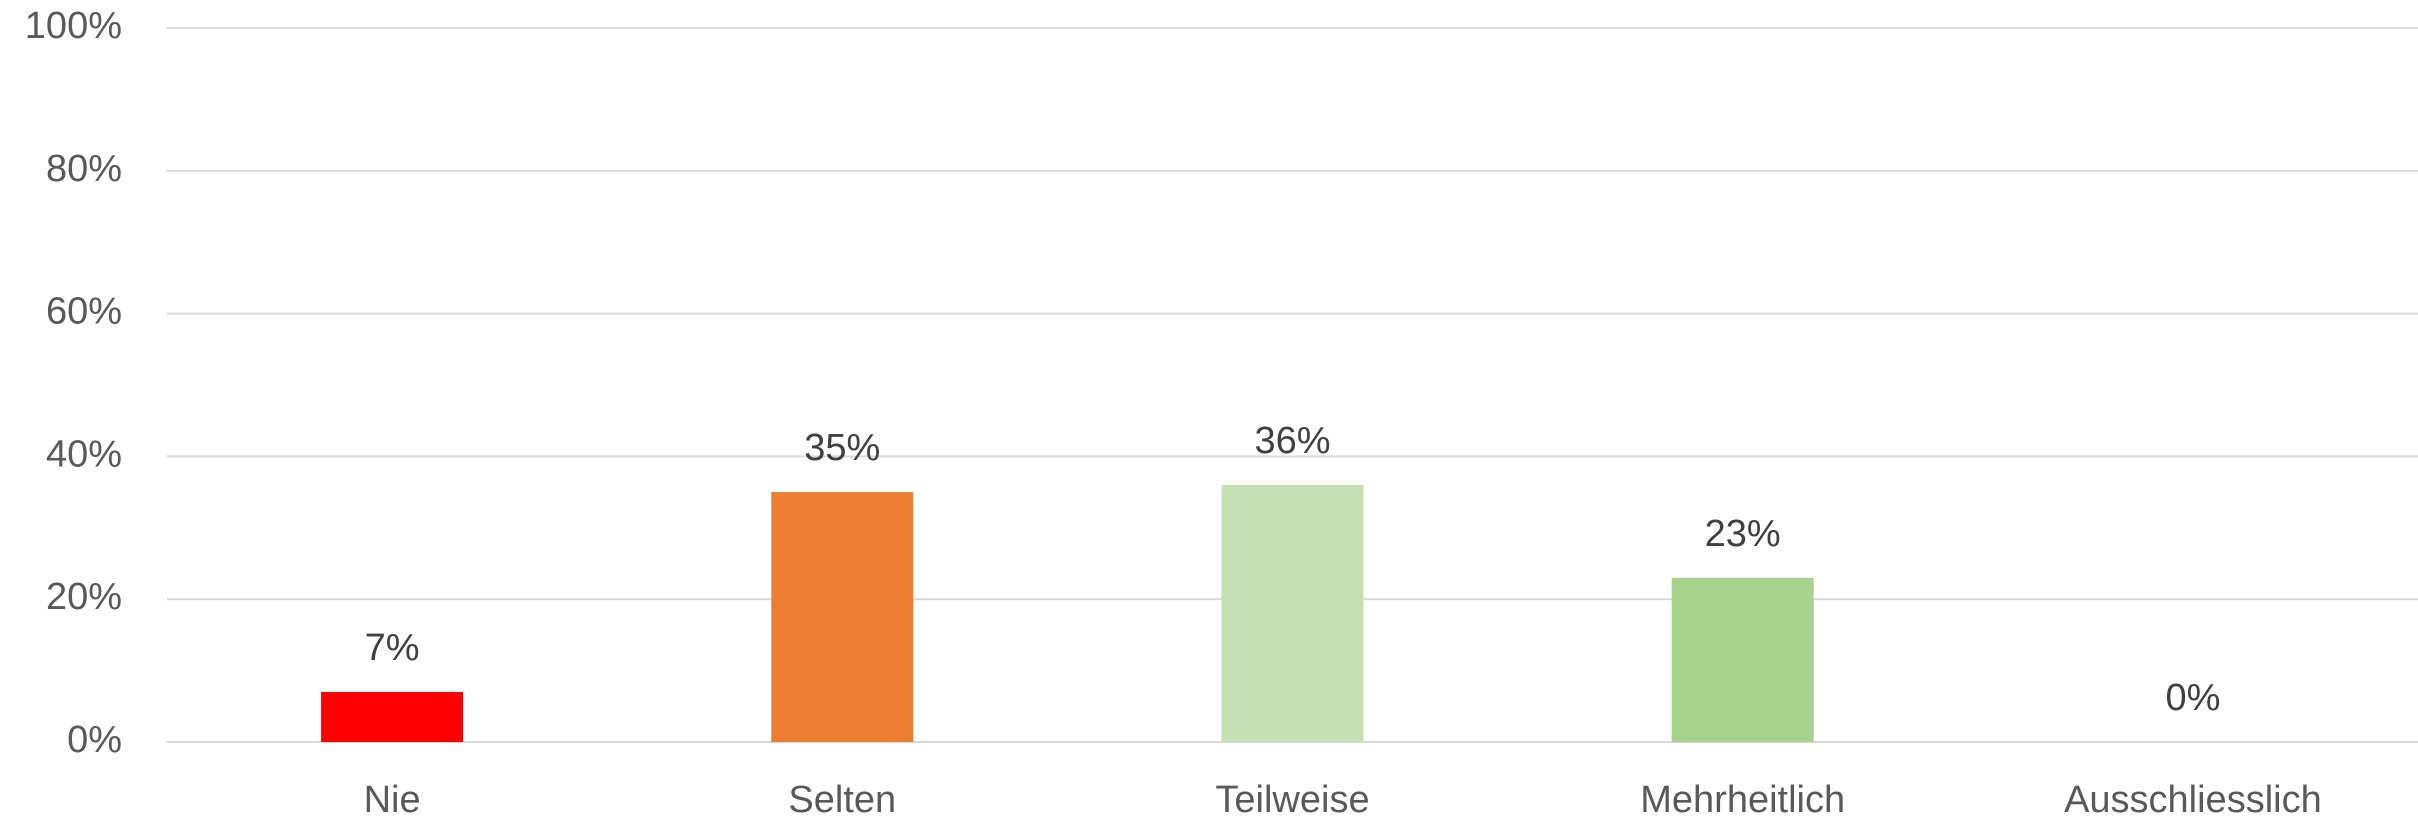  I want to click on x-tick-label: Teilweise, so click(1292, 800).